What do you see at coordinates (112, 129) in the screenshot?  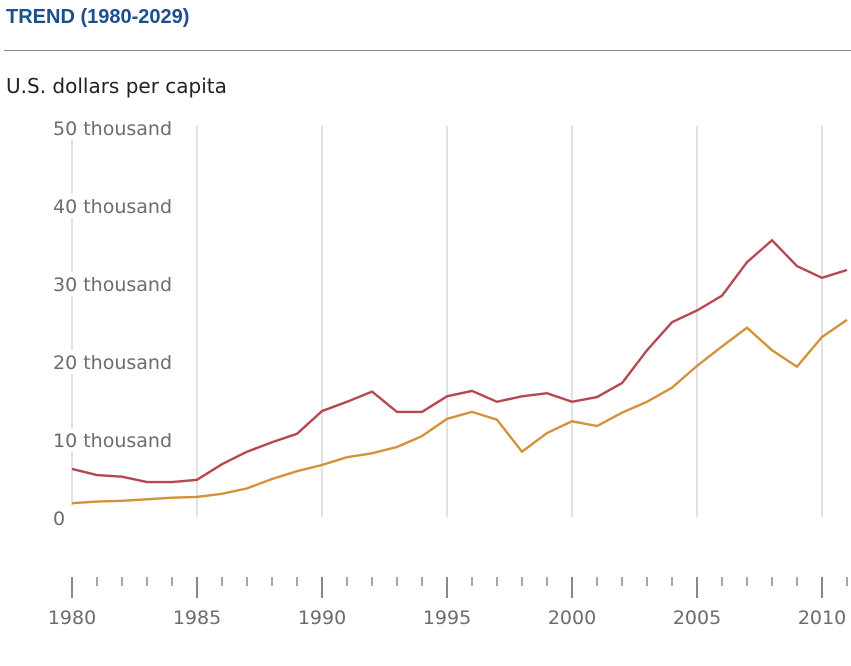 I see `y-tick-label: 50 thousand` at bounding box center [112, 129].